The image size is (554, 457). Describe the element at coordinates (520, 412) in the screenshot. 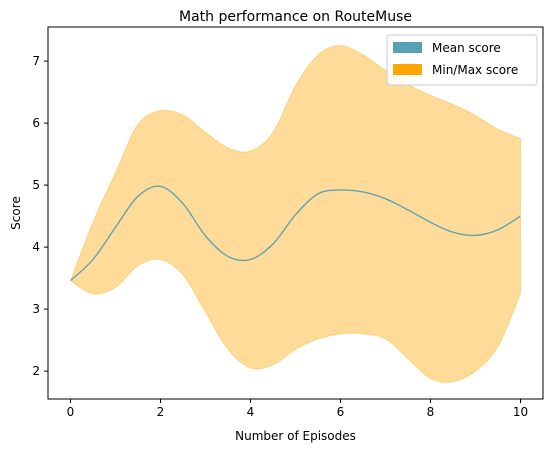

I see `x-tick-label: 10` at that location.